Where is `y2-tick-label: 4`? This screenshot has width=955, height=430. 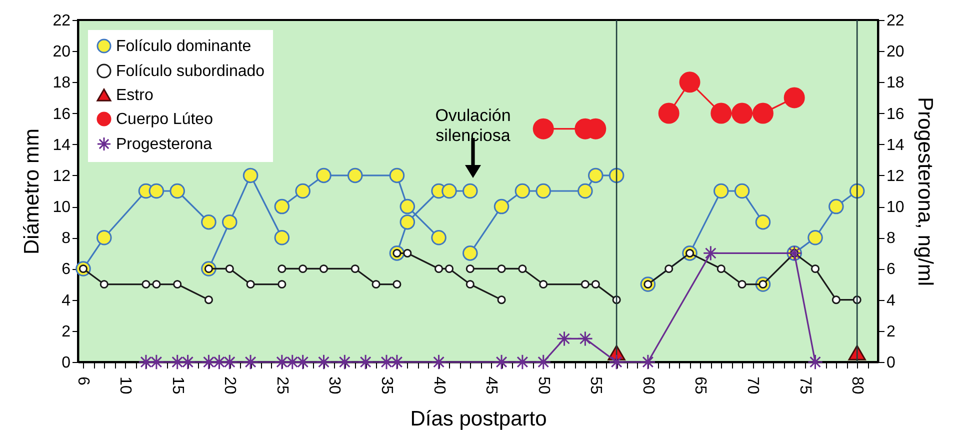 y2-tick-label: 4 is located at coordinates (891, 301).